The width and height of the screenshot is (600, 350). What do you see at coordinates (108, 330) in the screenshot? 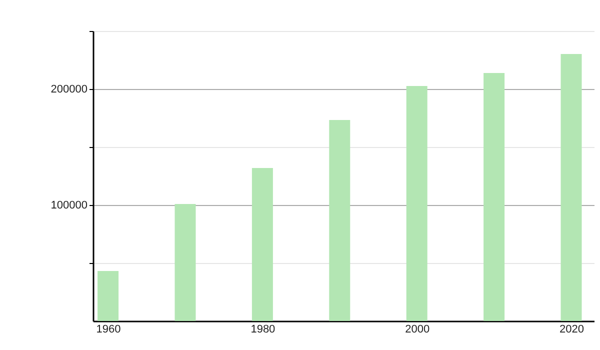
I see `x-tick-label: 1960` at bounding box center [108, 330].